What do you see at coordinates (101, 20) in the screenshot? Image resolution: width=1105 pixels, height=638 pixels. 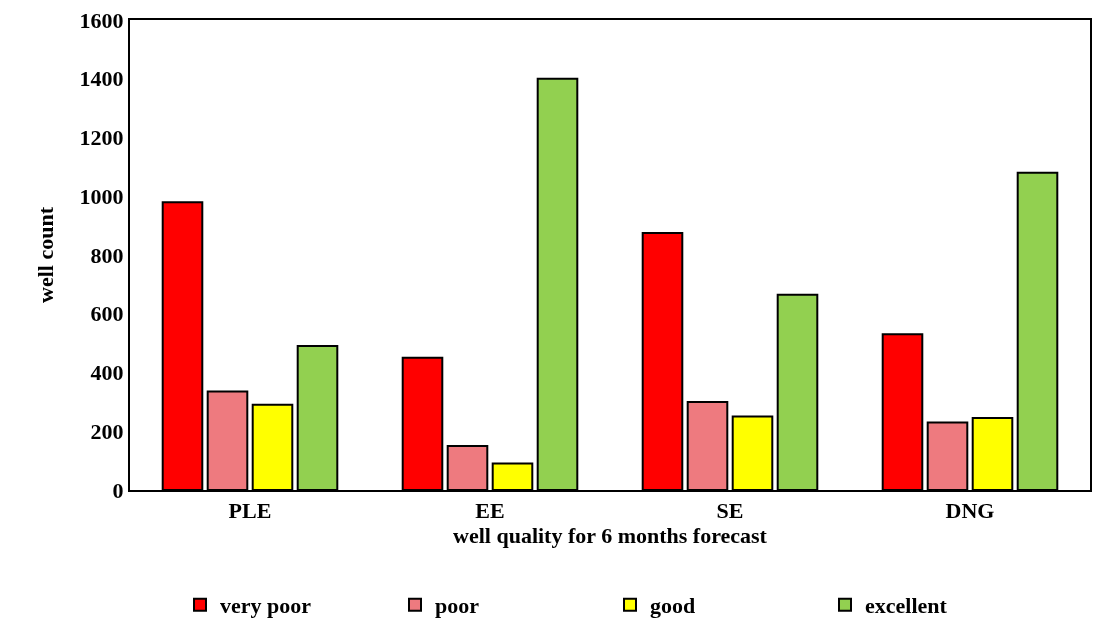 I see `y-tick-label: 1600` at bounding box center [101, 20].